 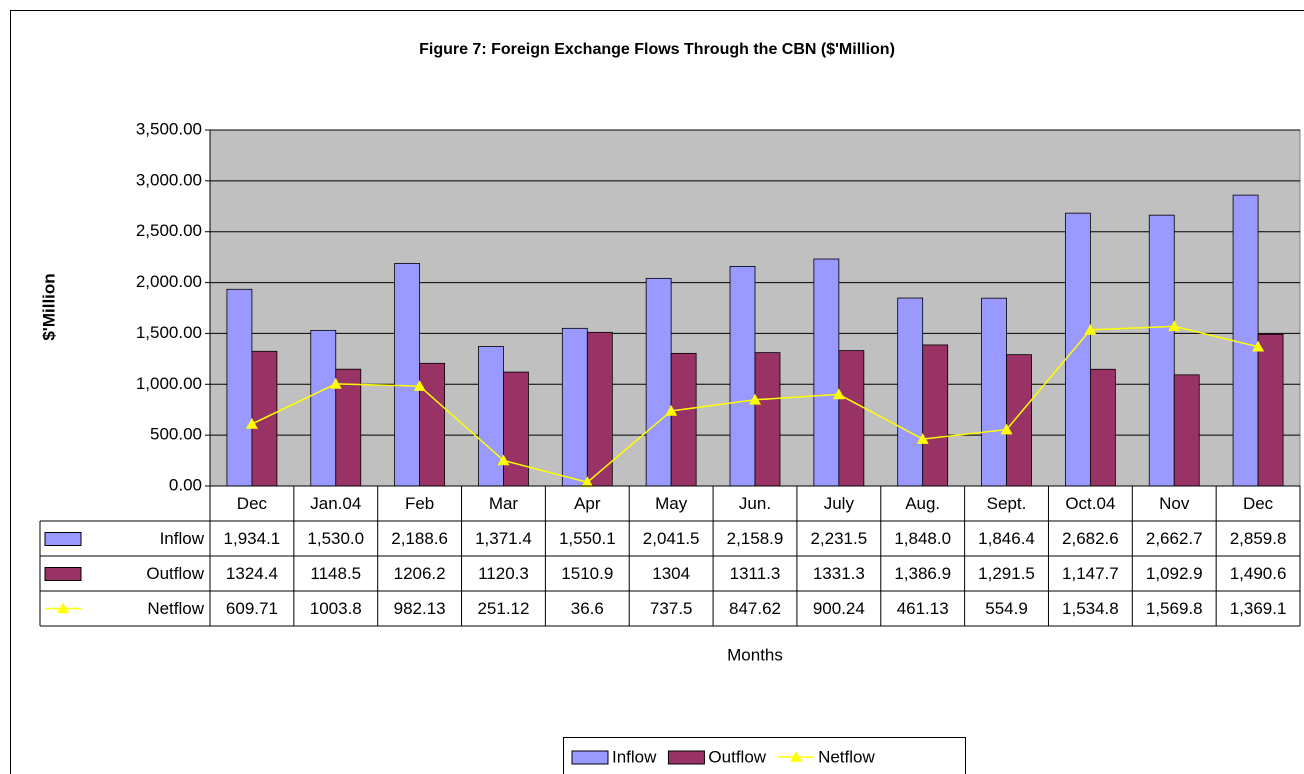 What do you see at coordinates (1258, 538) in the screenshot?
I see `table-cell: 2,859.8` at bounding box center [1258, 538].